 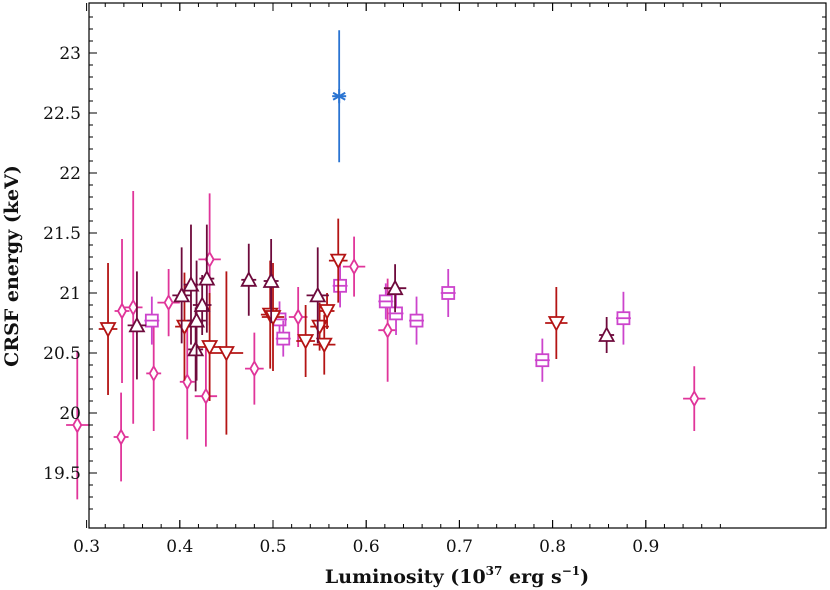 What do you see at coordinates (70, 54) in the screenshot?
I see `y-tick-label: 23` at bounding box center [70, 54].